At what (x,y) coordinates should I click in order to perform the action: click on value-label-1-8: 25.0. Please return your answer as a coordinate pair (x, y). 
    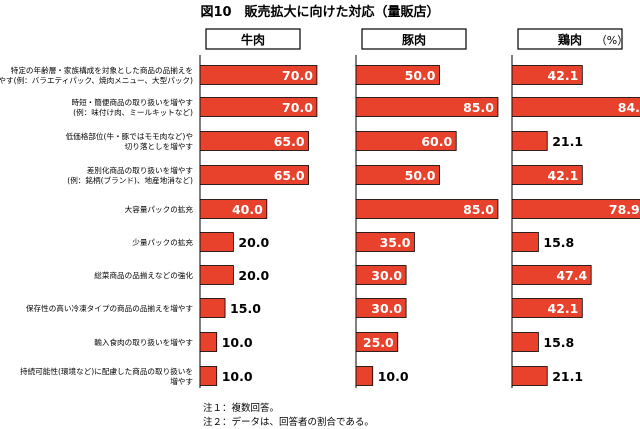
    Looking at the image, I should click on (378, 342).